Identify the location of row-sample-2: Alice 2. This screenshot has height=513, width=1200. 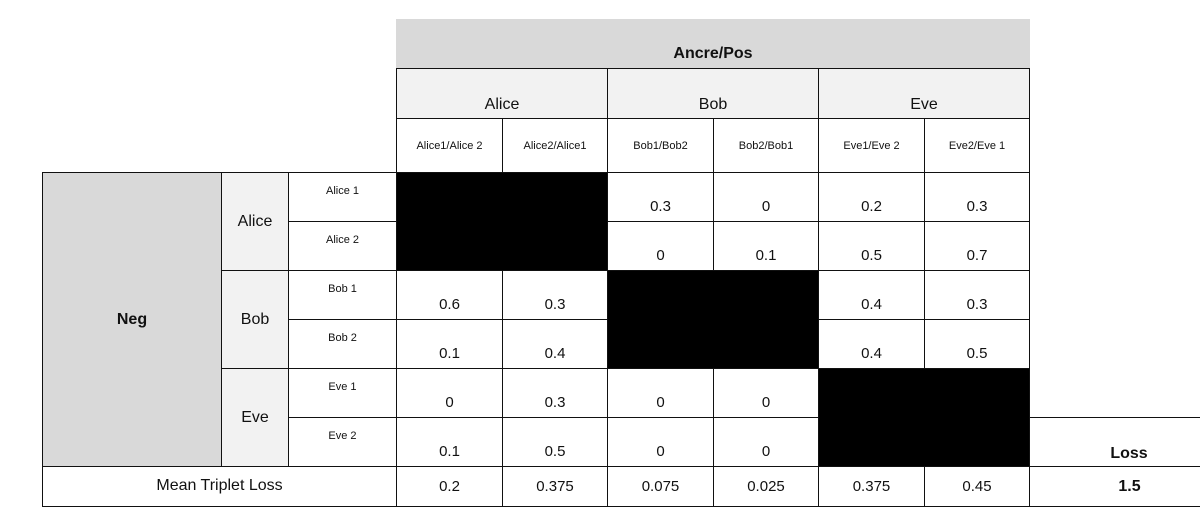
(342, 246).